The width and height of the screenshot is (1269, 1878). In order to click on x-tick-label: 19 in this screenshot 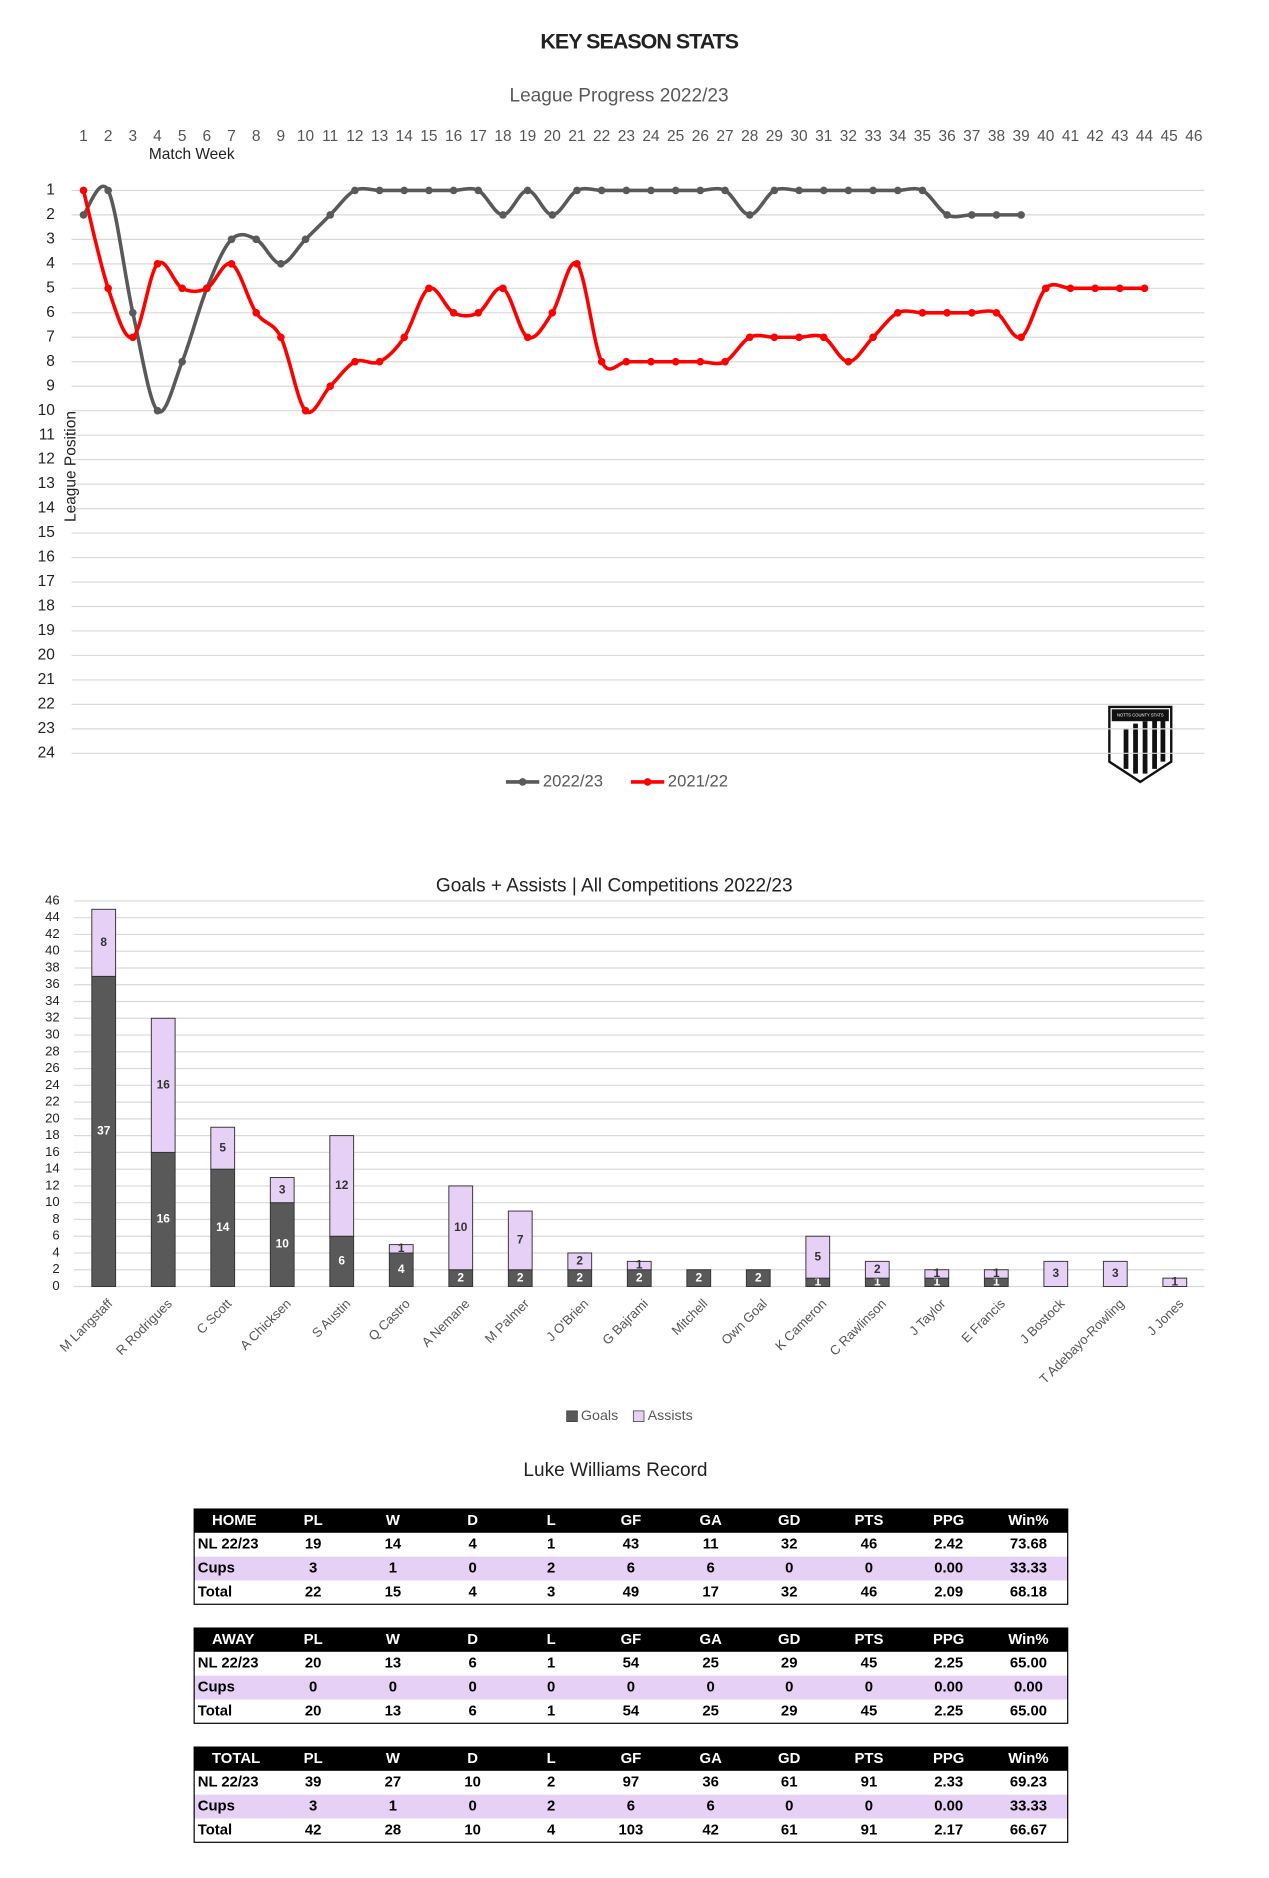, I will do `click(527, 136)`.